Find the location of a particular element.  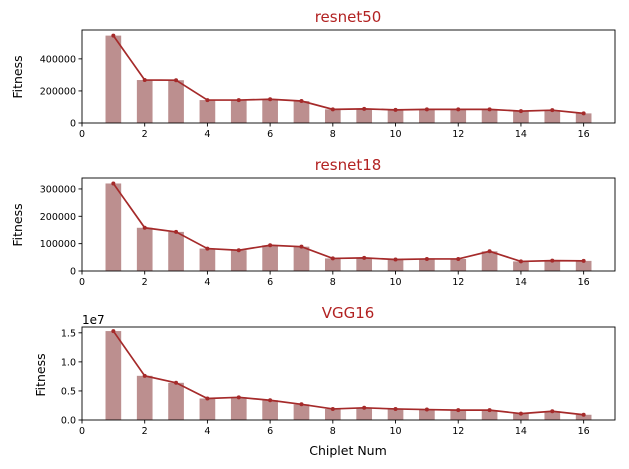

x-tick-label: 10 is located at coordinates (395, 282).